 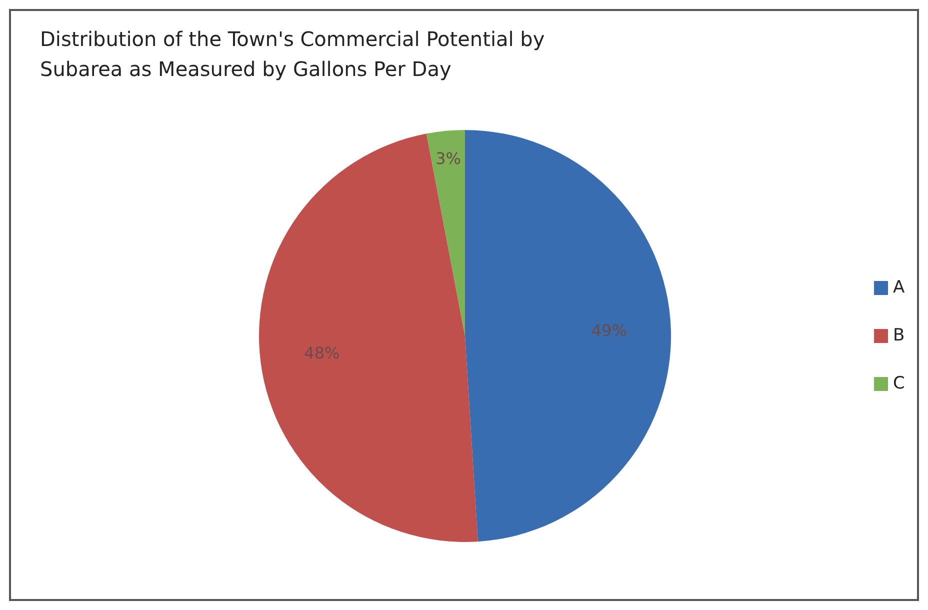 I want to click on chart-title: Distribution of the Town's Commercial Potential by Subarea as Measured by Gallons Per Day, so click(x=292, y=54).